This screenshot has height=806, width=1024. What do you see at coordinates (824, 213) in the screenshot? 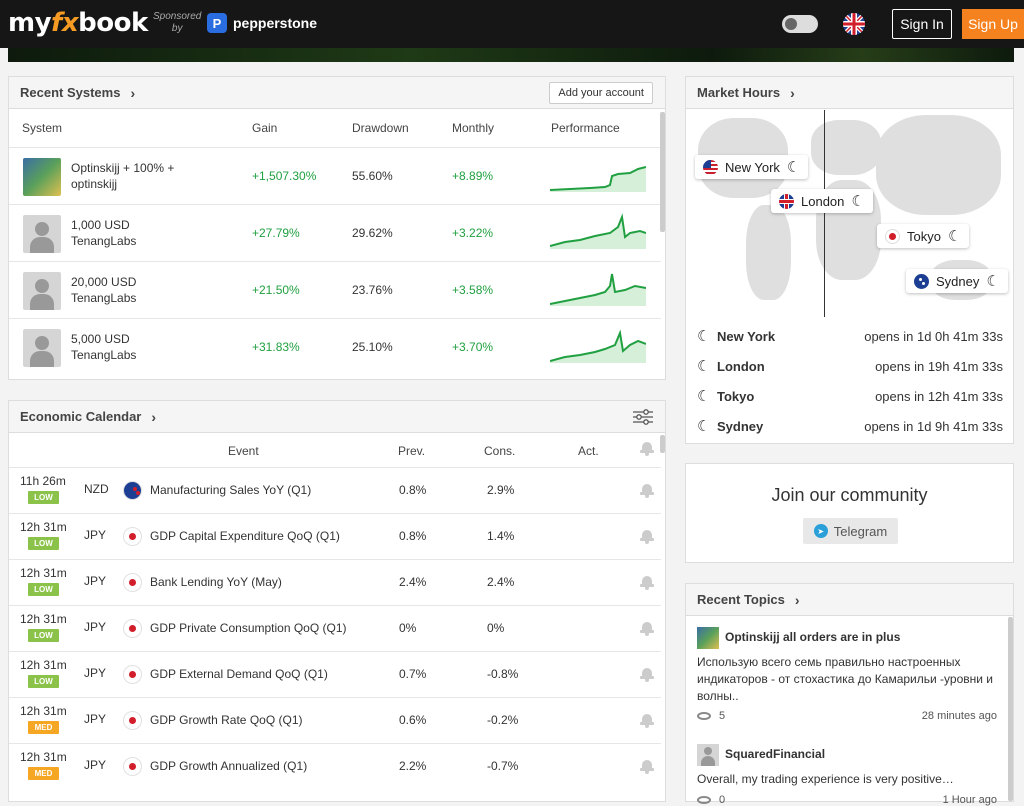
I see `day-night-line` at bounding box center [824, 213].